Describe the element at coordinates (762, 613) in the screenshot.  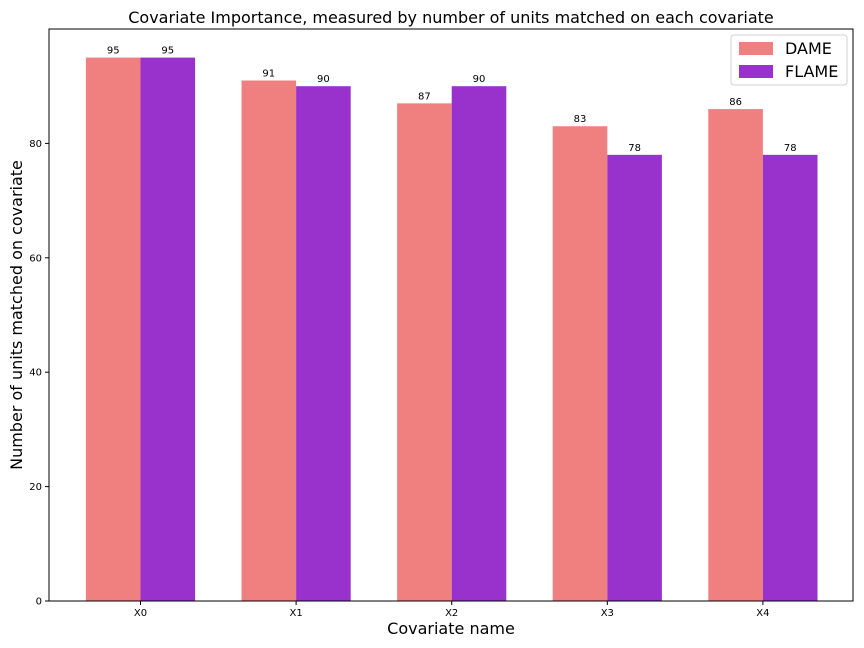
I see `x-tick-label: X4` at that location.